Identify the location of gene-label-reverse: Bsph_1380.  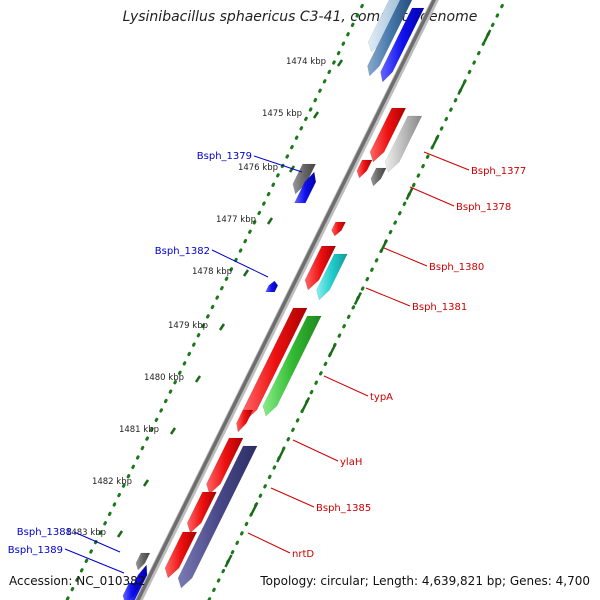
(456, 267).